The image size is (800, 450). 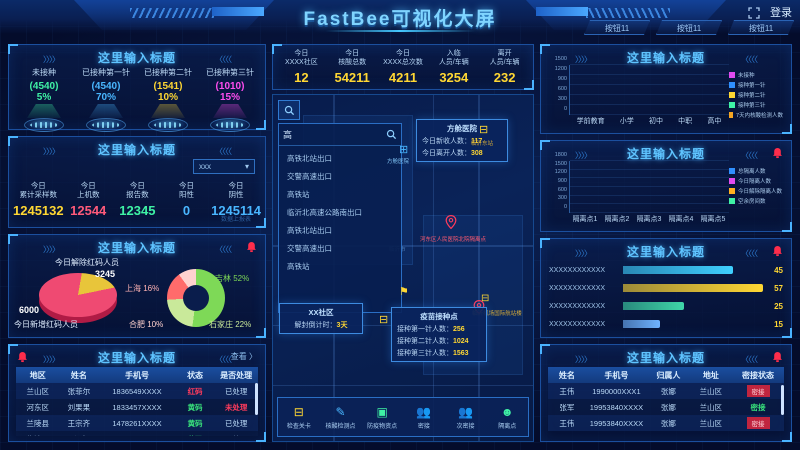 What do you see at coordinates (746, 76) in the screenshot?
I see `legend-label: 未接种` at bounding box center [746, 76].